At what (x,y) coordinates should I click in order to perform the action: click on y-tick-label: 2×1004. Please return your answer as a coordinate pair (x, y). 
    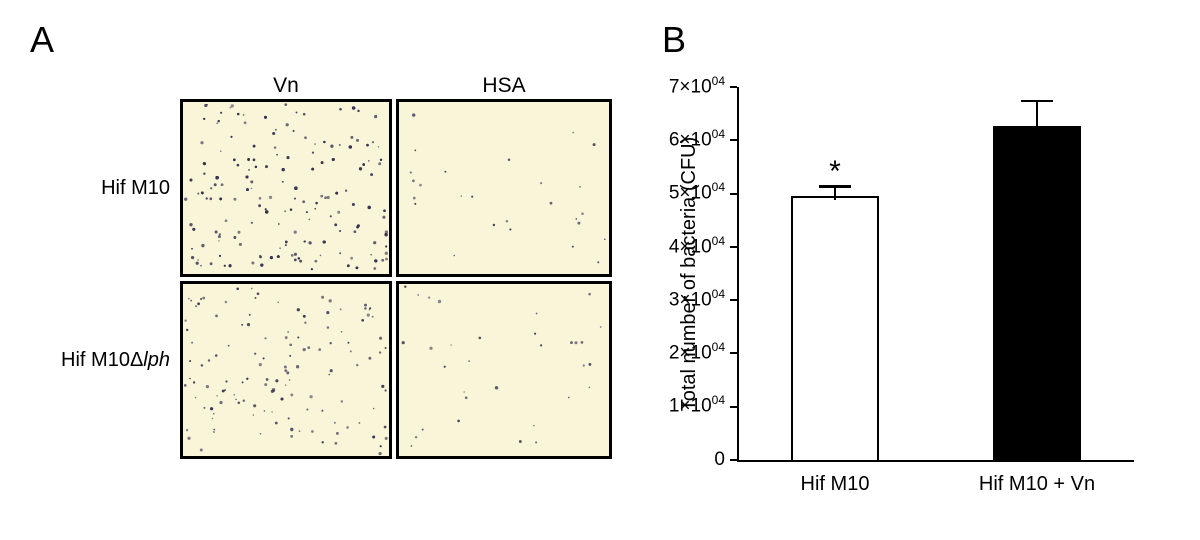
    Looking at the image, I should click on (696, 352).